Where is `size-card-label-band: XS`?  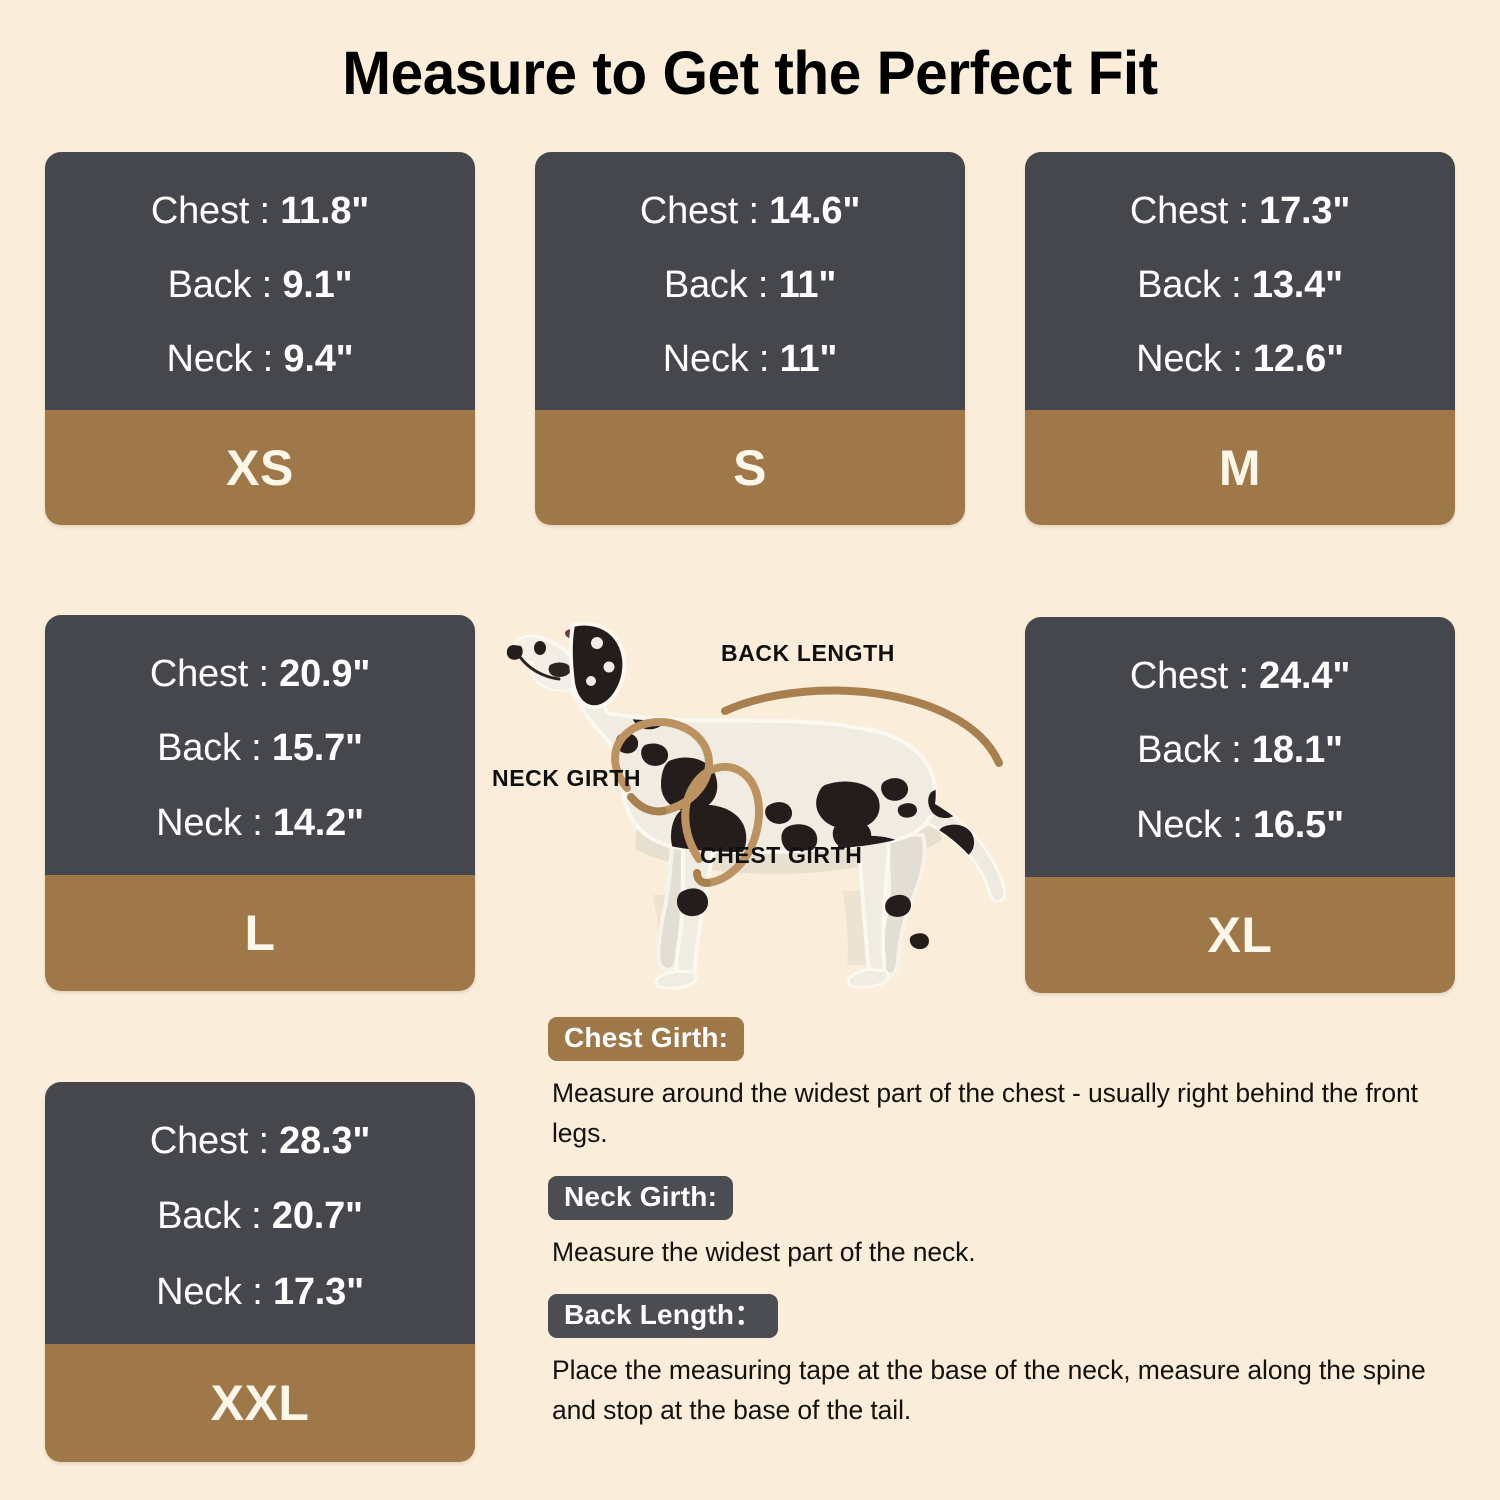
size-card-label-band: XS is located at coordinates (260, 467).